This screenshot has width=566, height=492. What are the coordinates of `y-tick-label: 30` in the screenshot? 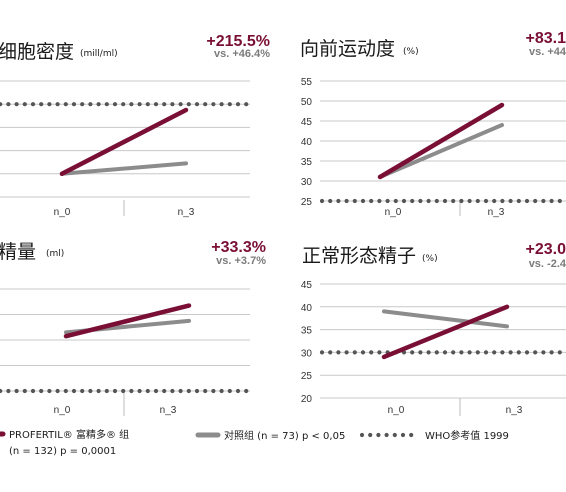 It's located at (307, 182).